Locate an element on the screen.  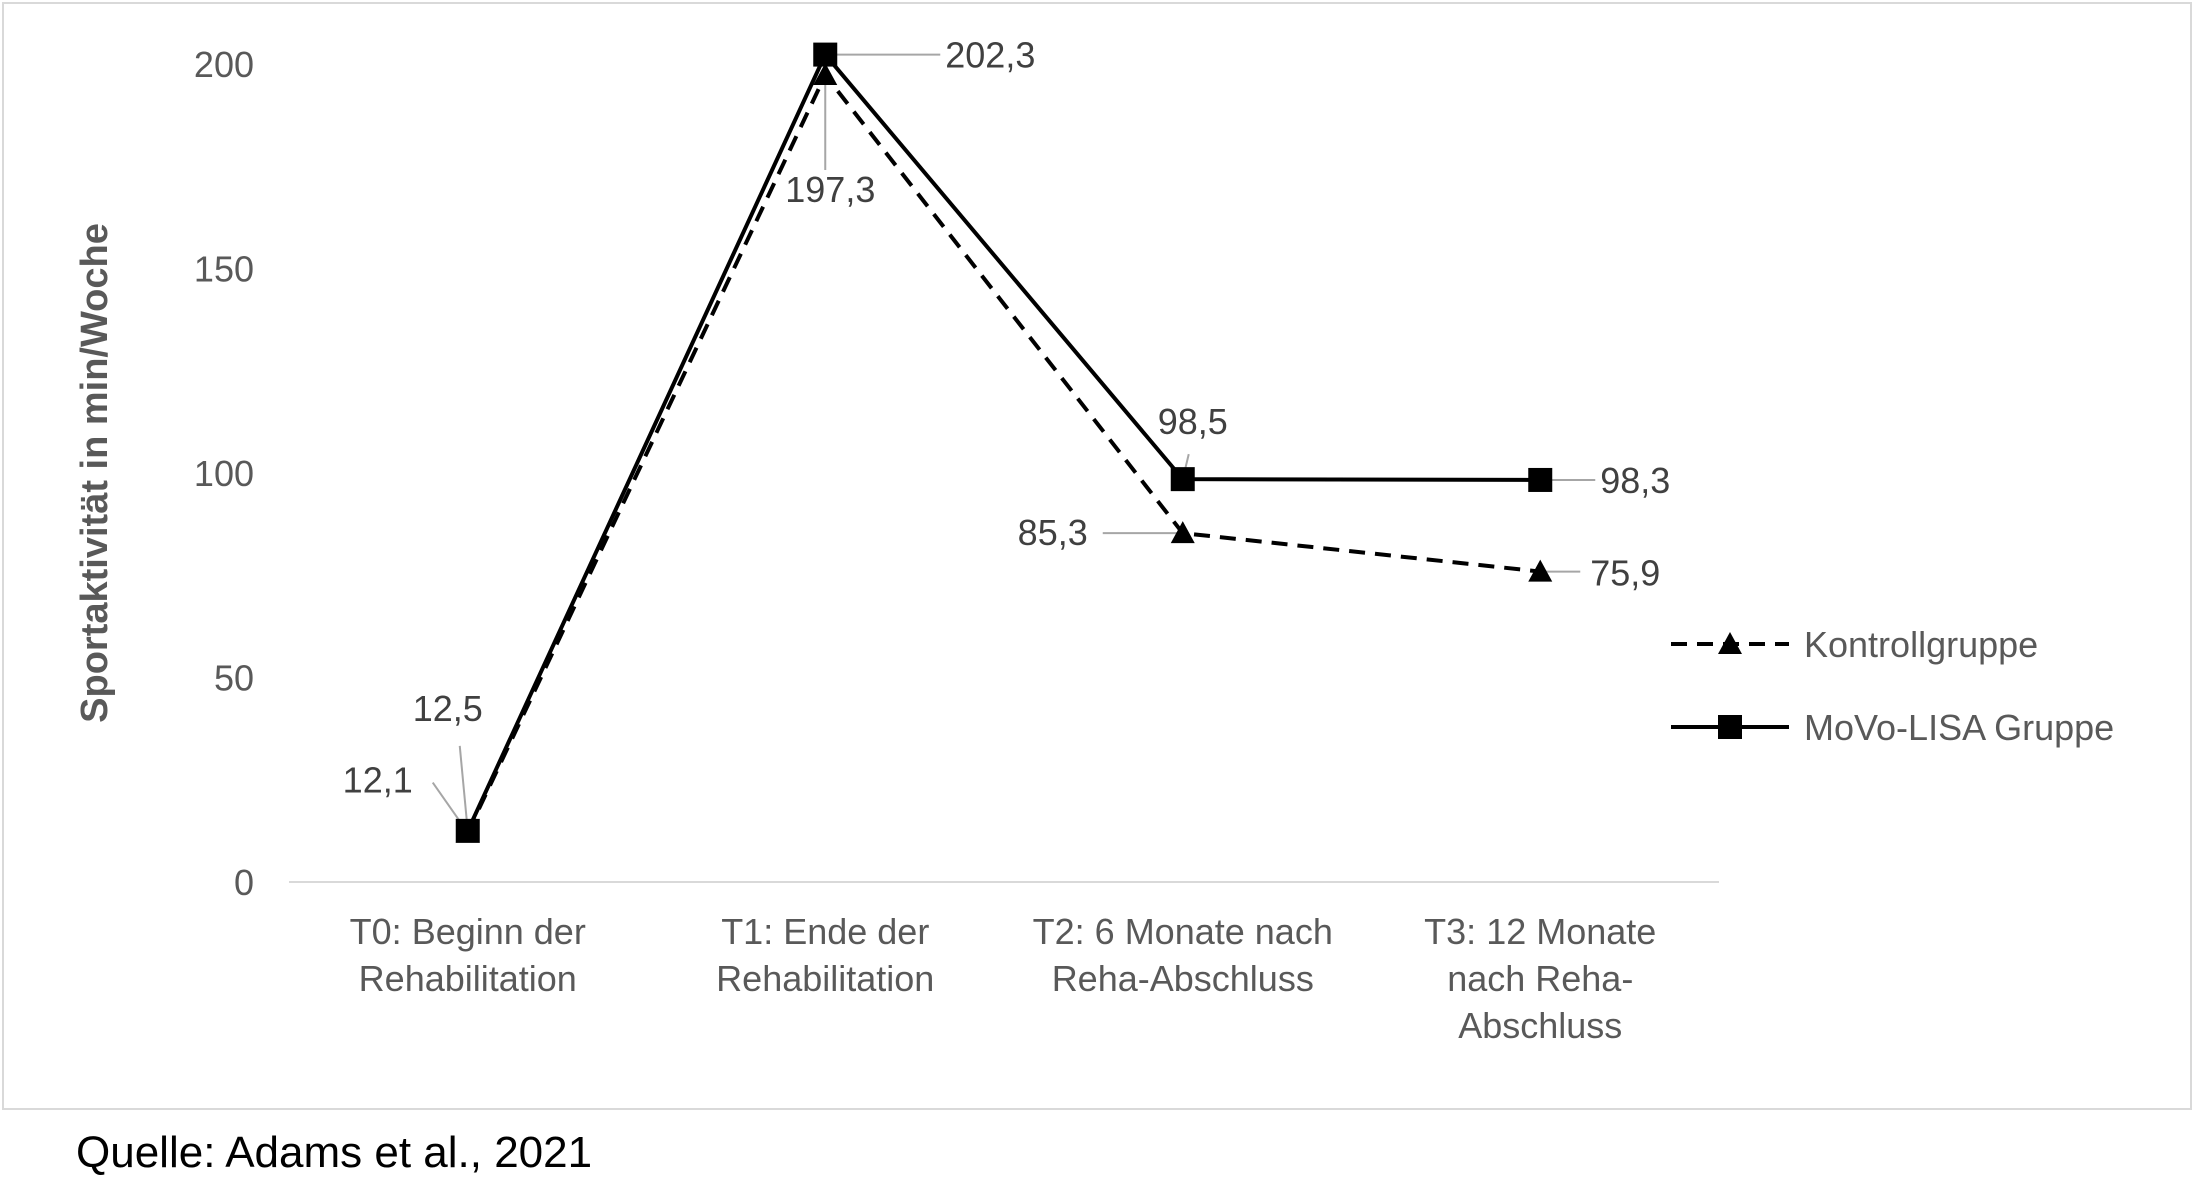
data-label: 98,3 is located at coordinates (1635, 480).